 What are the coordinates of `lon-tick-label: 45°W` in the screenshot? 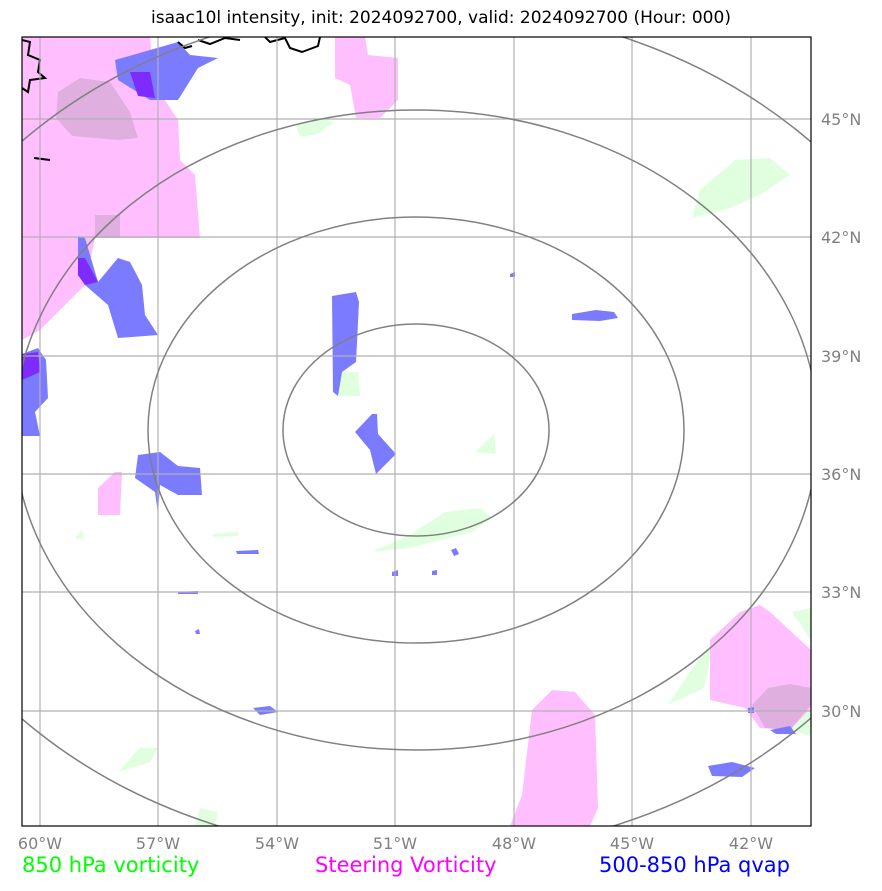 It's located at (632, 843).